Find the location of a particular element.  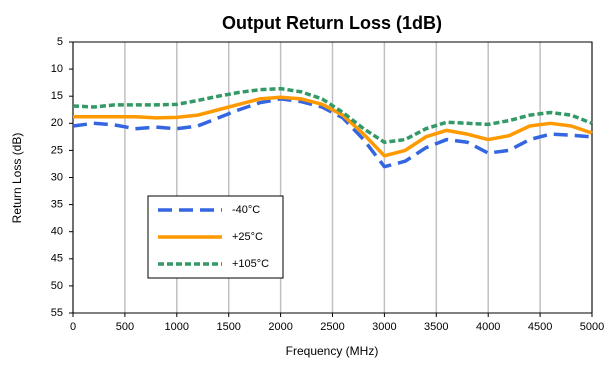

x-tick-label: 2000 is located at coordinates (280, 327).